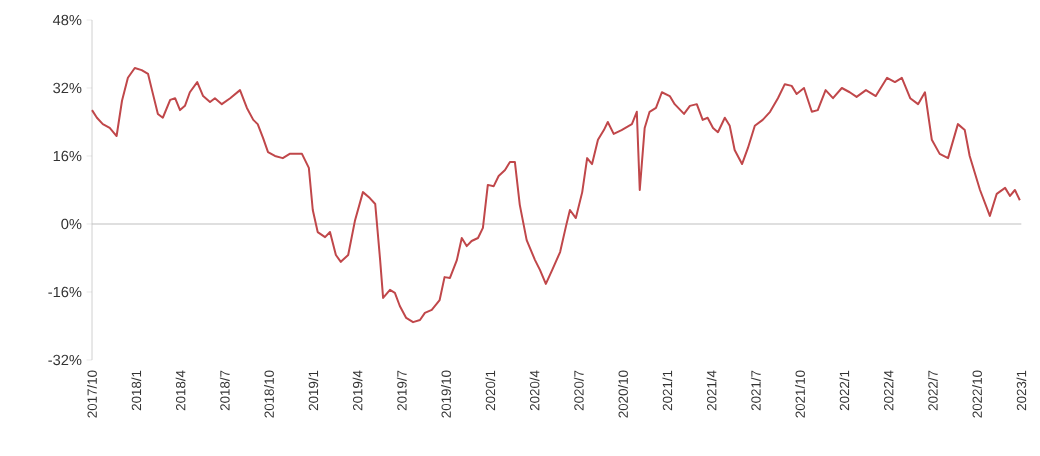  Describe the element at coordinates (977, 394) in the screenshot. I see `x-tick-label: 2022/10` at that location.